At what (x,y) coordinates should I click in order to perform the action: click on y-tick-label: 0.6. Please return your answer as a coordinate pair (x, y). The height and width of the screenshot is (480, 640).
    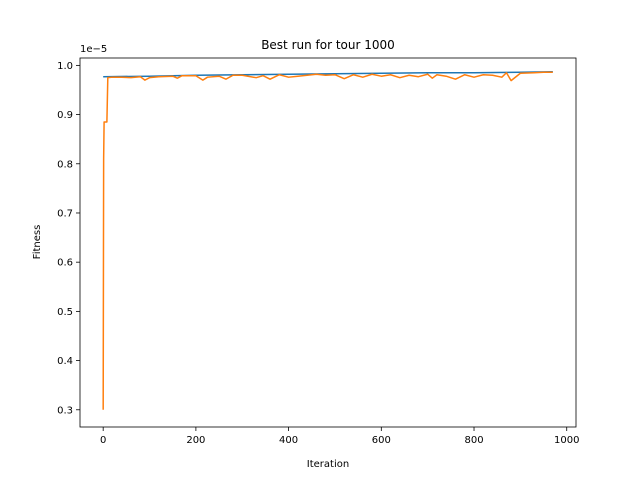
    Looking at the image, I should click on (65, 263).